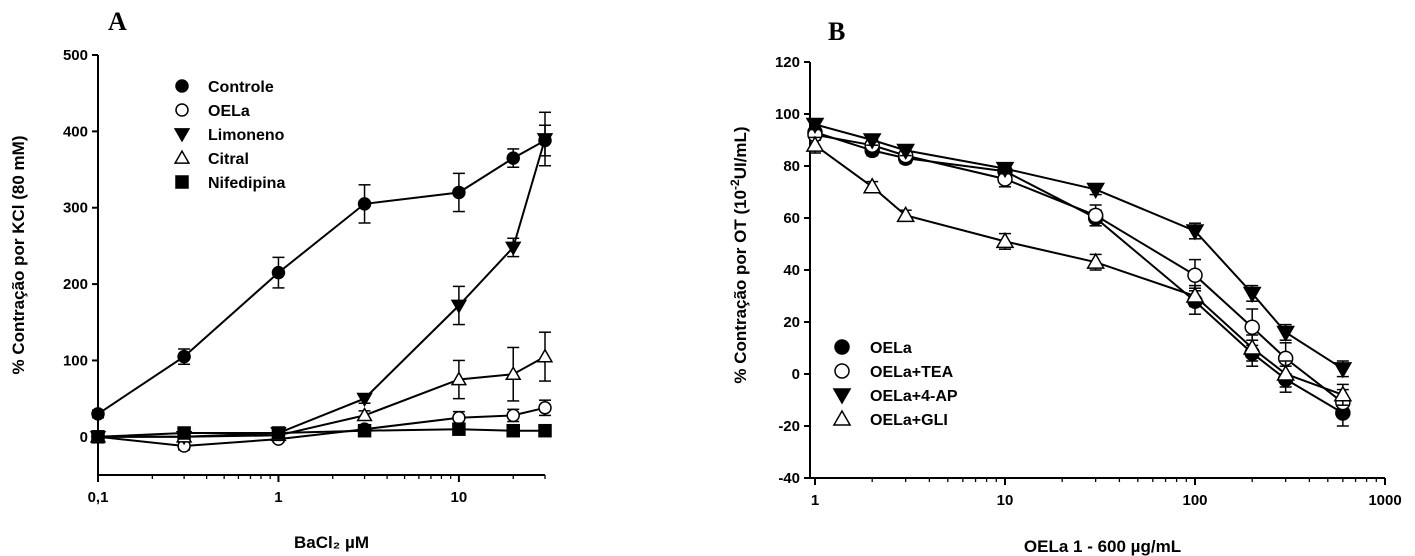  Describe the element at coordinates (246, 135) in the screenshot. I see `panel-a-legend-label: Limoneno` at that location.